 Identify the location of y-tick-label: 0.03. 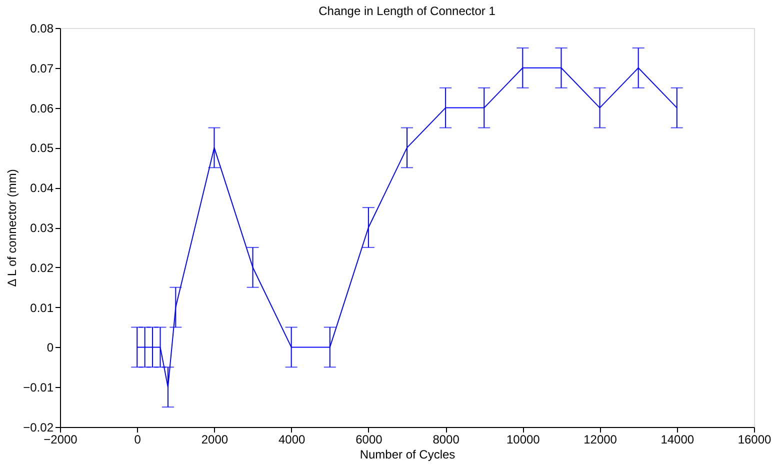
(42, 228).